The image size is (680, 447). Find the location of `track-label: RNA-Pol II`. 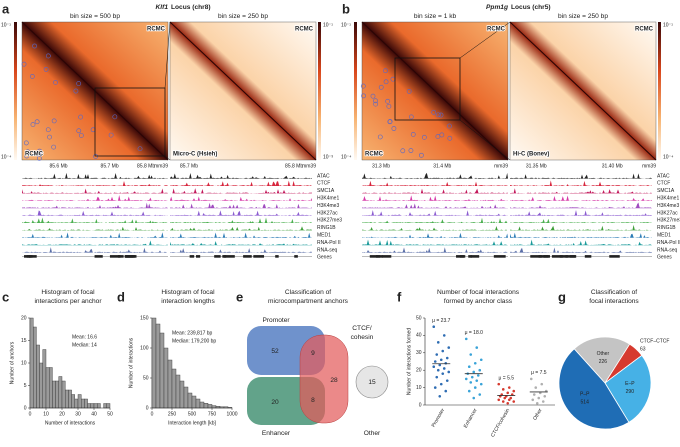

track-label: RNA-Pol II is located at coordinates (668, 243).